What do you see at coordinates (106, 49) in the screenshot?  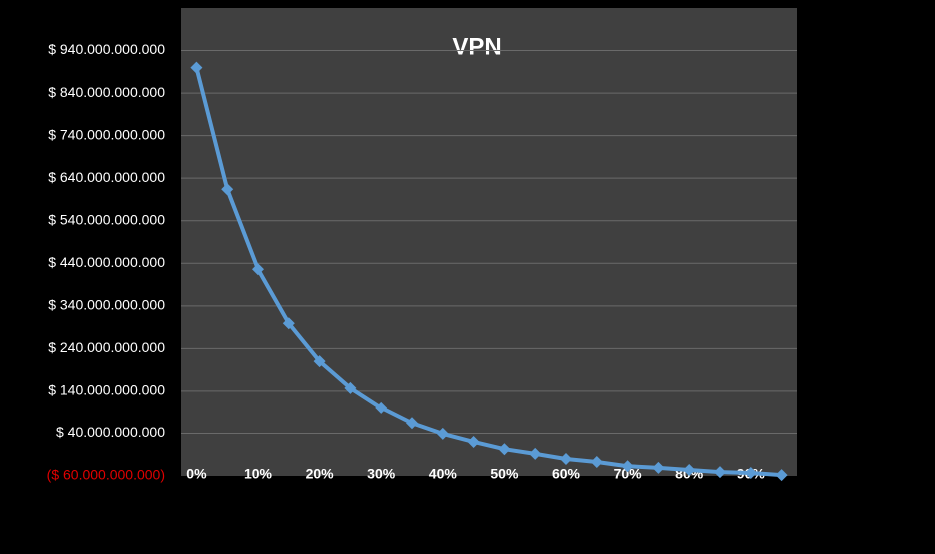 I see `y-tick-label: $ 940.000.000.000` at bounding box center [106, 49].